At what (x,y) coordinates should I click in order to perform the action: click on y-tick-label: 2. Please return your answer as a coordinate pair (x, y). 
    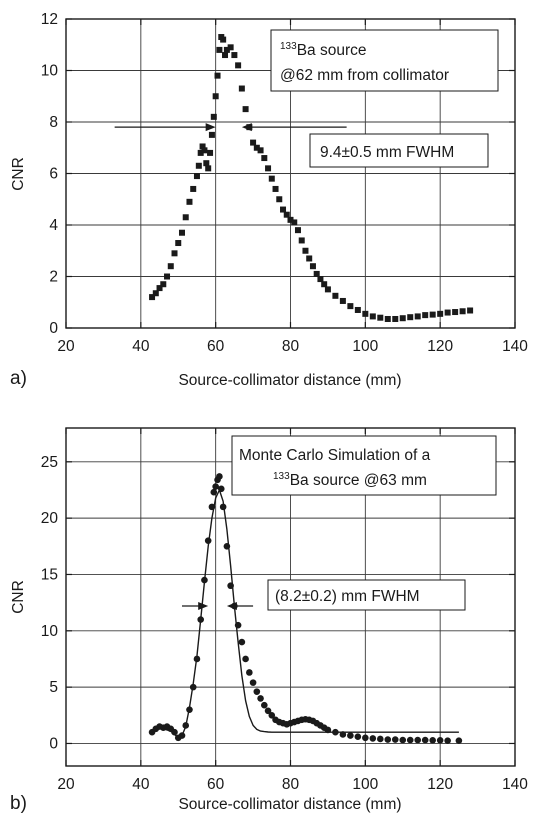
    Looking at the image, I should click on (53, 277).